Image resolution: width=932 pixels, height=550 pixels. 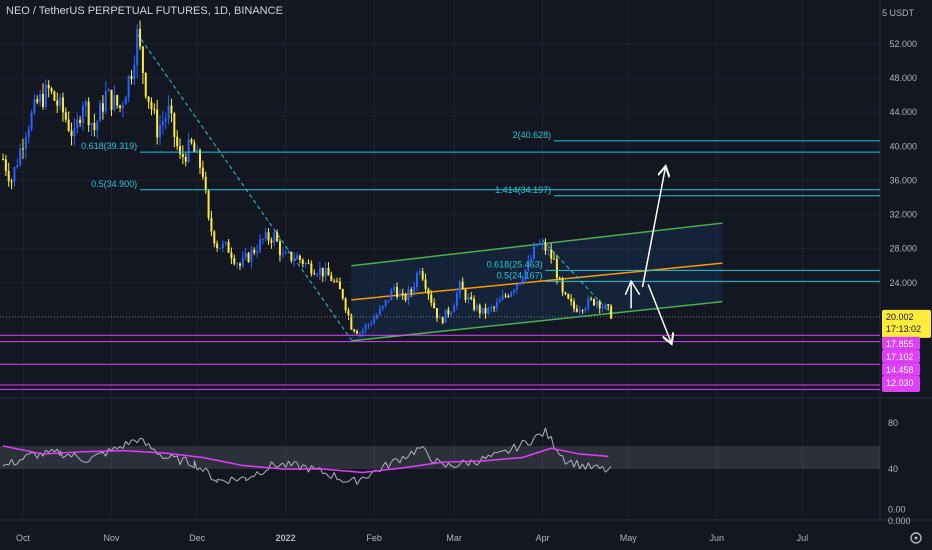 I want to click on rsi-pane, so click(x=440, y=456).